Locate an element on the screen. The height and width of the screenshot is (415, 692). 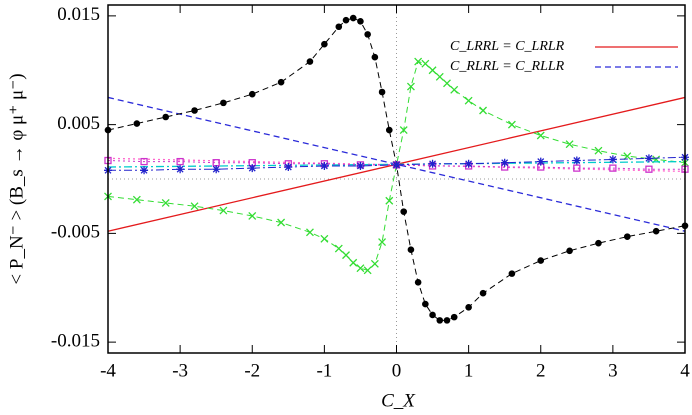
x-tick-label: -3 is located at coordinates (180, 370).